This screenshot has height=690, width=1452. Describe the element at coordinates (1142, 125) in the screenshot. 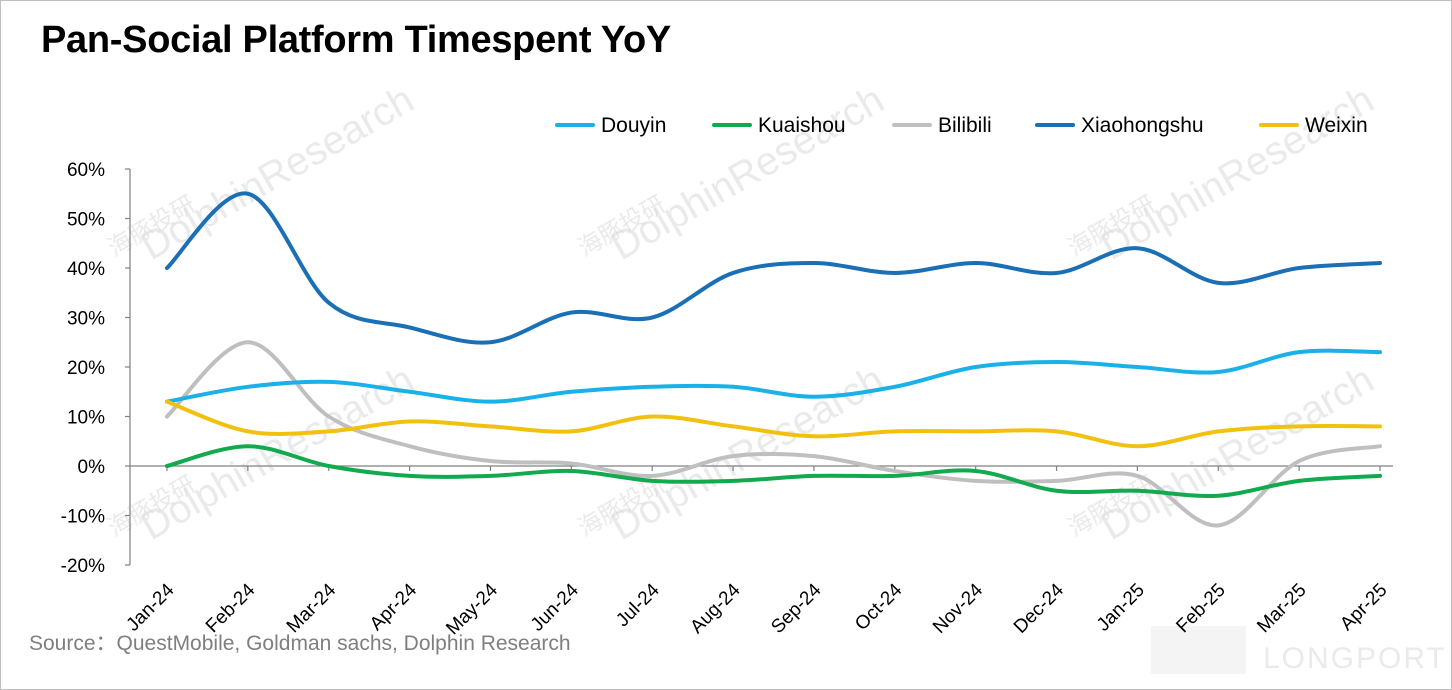

I see `legend-label-xiaohongshu: Xiaohongshu` at that location.